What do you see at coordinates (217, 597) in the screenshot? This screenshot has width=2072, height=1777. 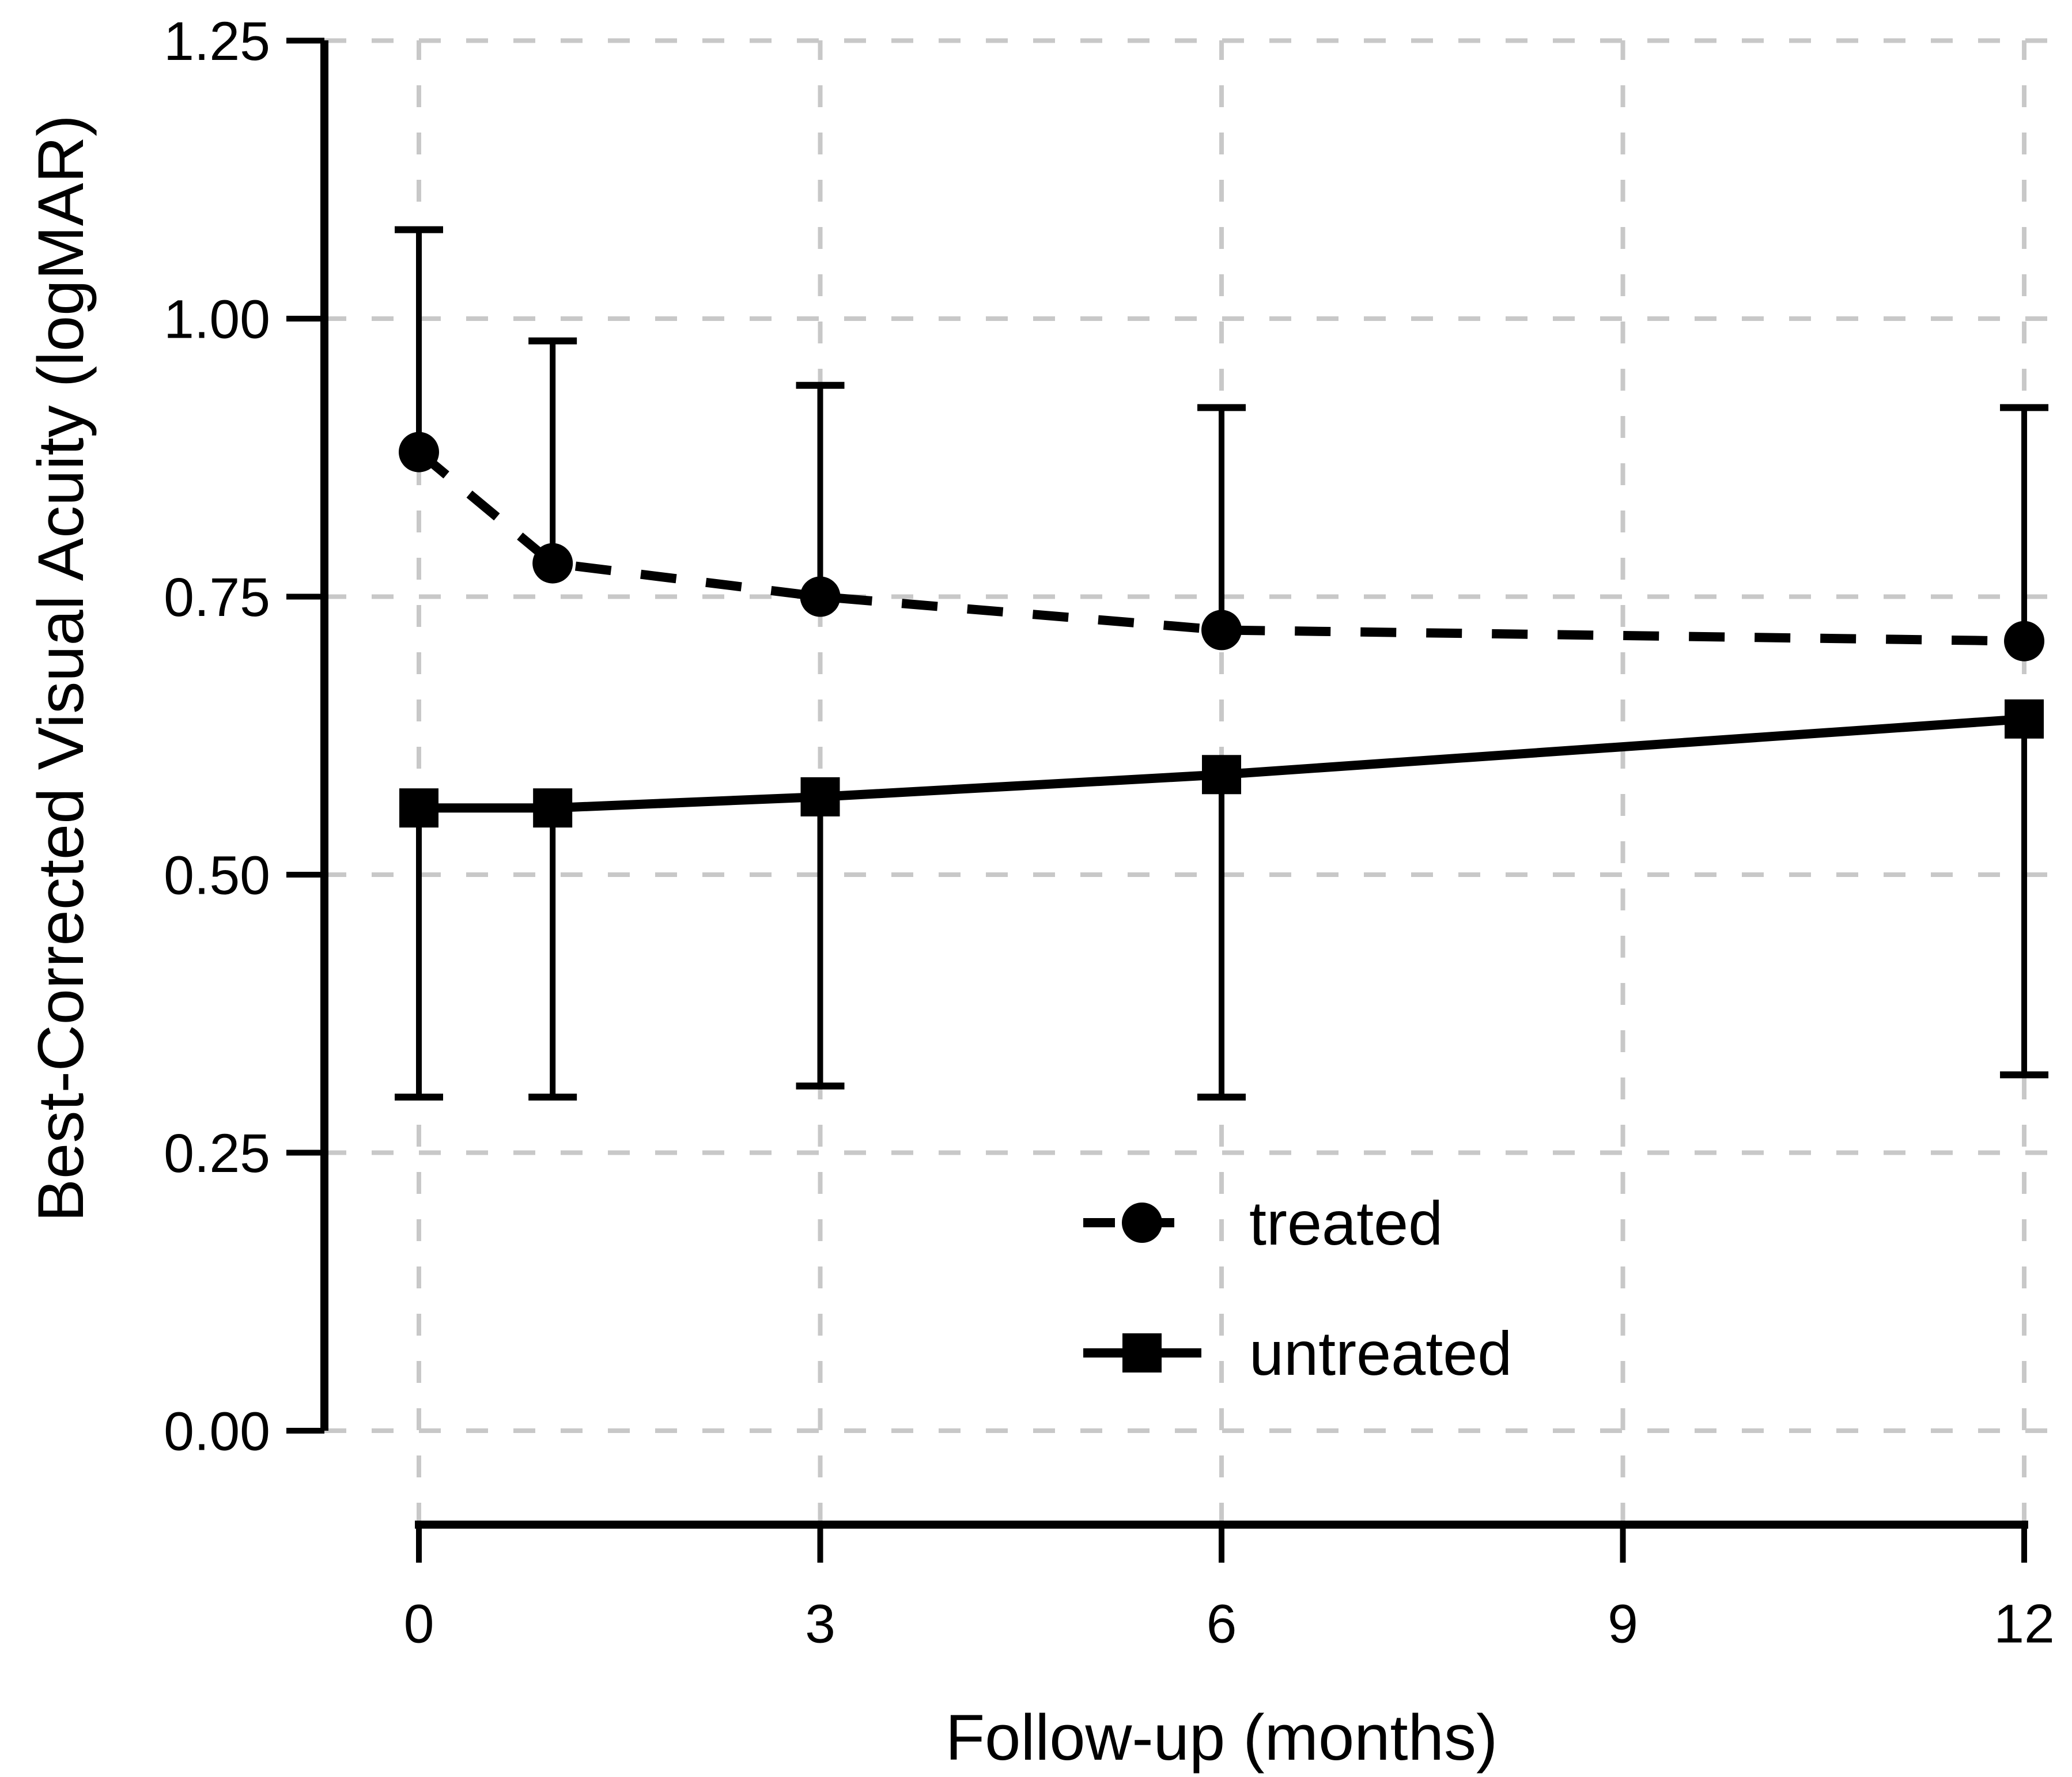 I see `y-tick-label: 0.75` at bounding box center [217, 597].